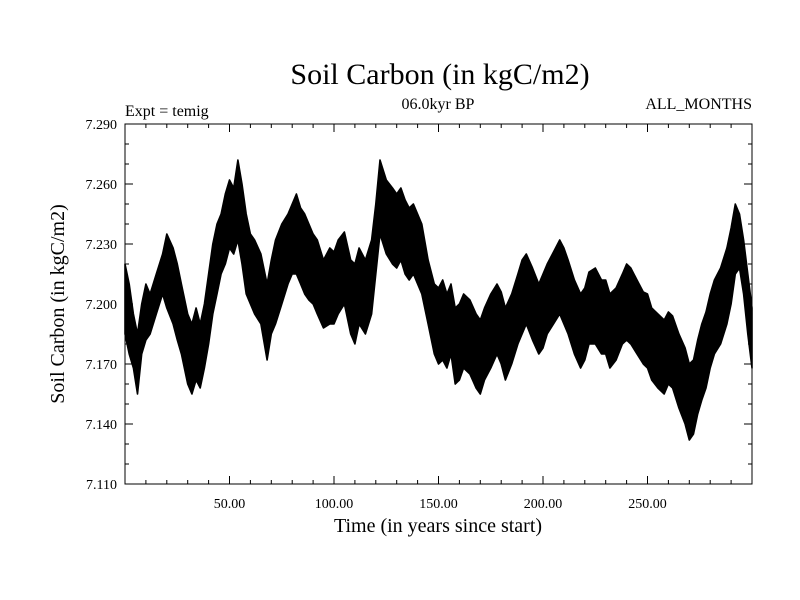  I want to click on y-tick-label: 7.170, so click(102, 365).